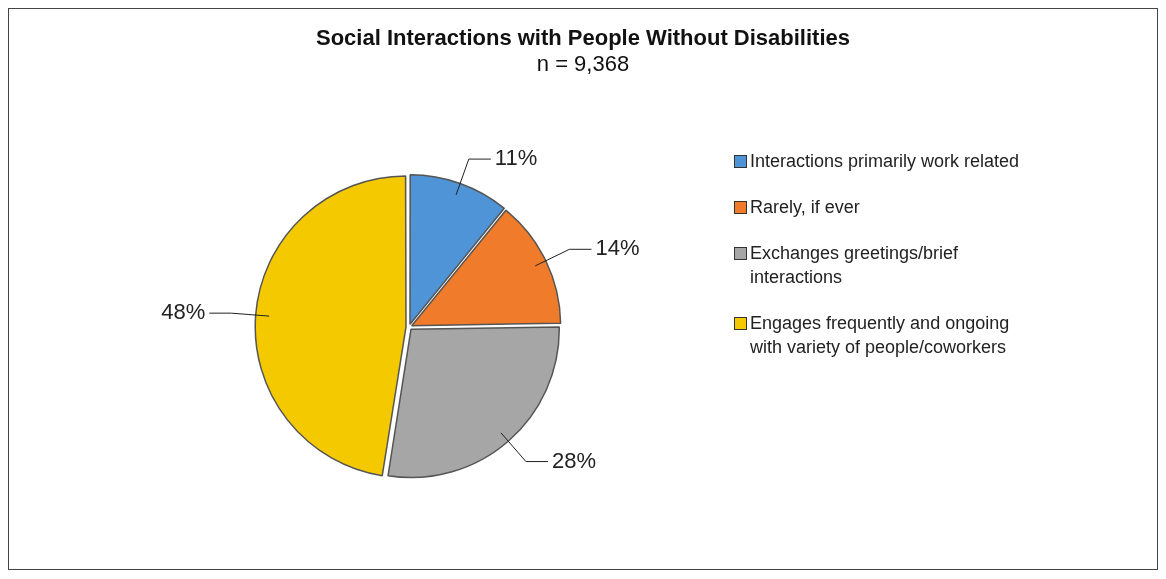 The image size is (1166, 579). What do you see at coordinates (855, 265) in the screenshot?
I see `legend-label: Exchanges greetings/brief interactions` at bounding box center [855, 265].